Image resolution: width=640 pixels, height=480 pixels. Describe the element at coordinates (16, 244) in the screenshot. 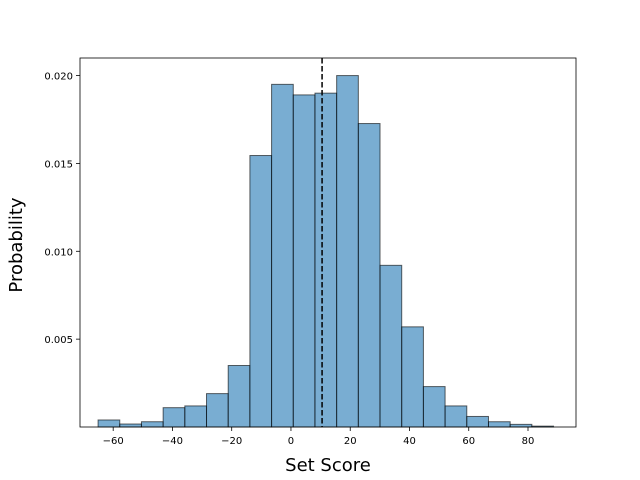

I see `y-axis-label: Probability` at that location.